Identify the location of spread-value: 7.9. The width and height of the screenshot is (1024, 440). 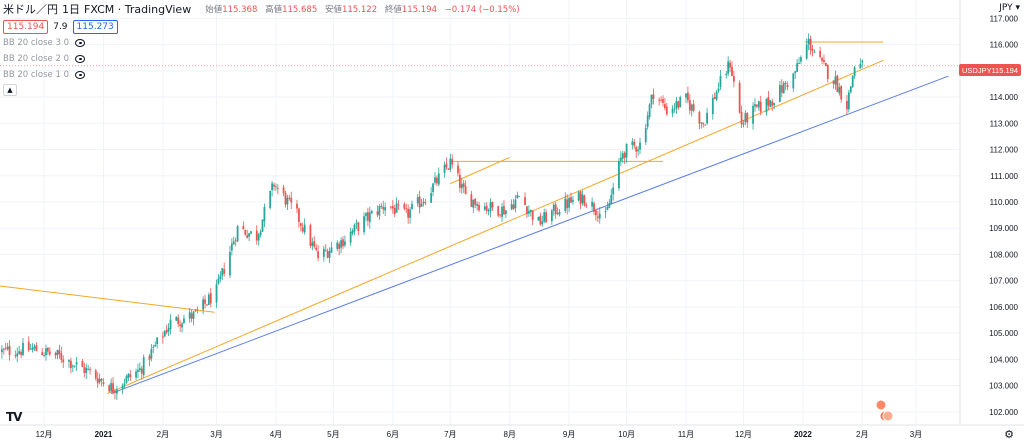
(60, 27).